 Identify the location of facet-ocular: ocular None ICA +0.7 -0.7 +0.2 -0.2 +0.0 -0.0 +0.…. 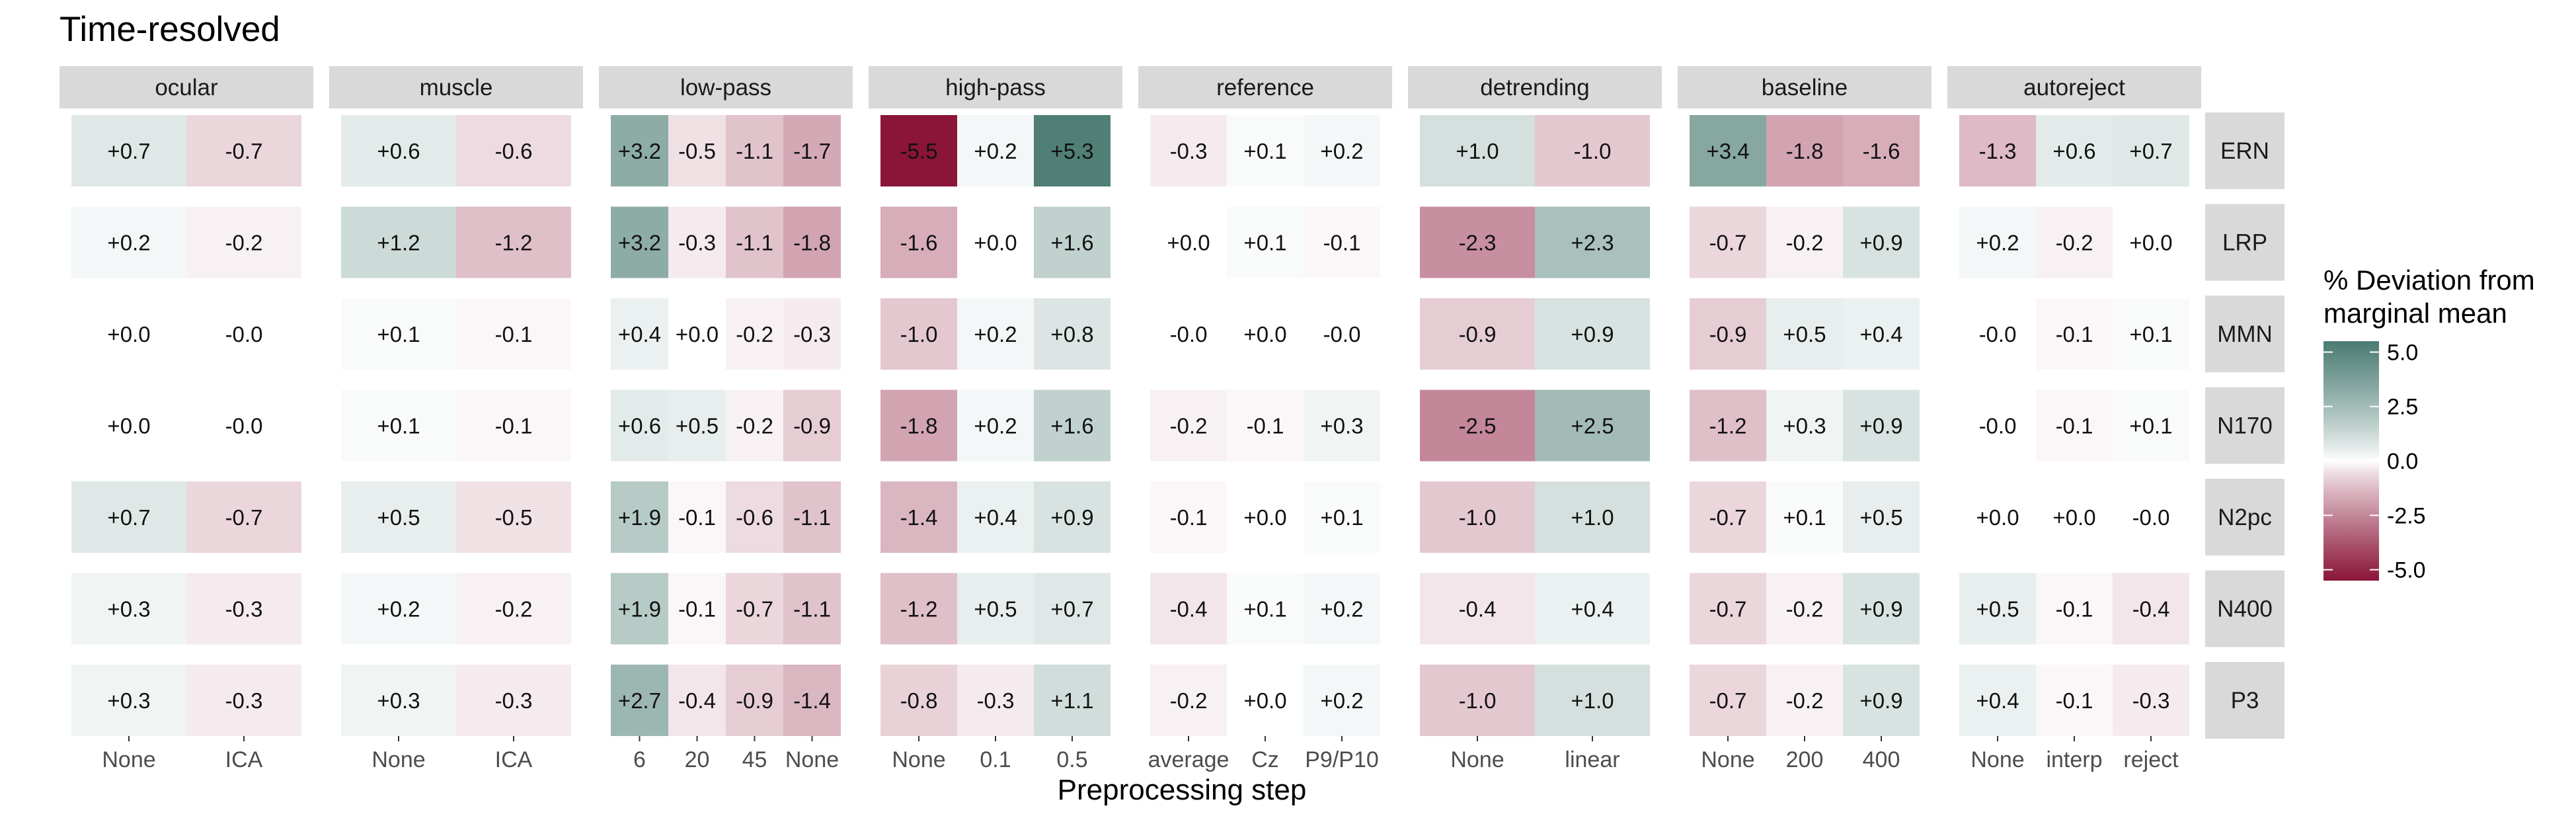
(186, 419).